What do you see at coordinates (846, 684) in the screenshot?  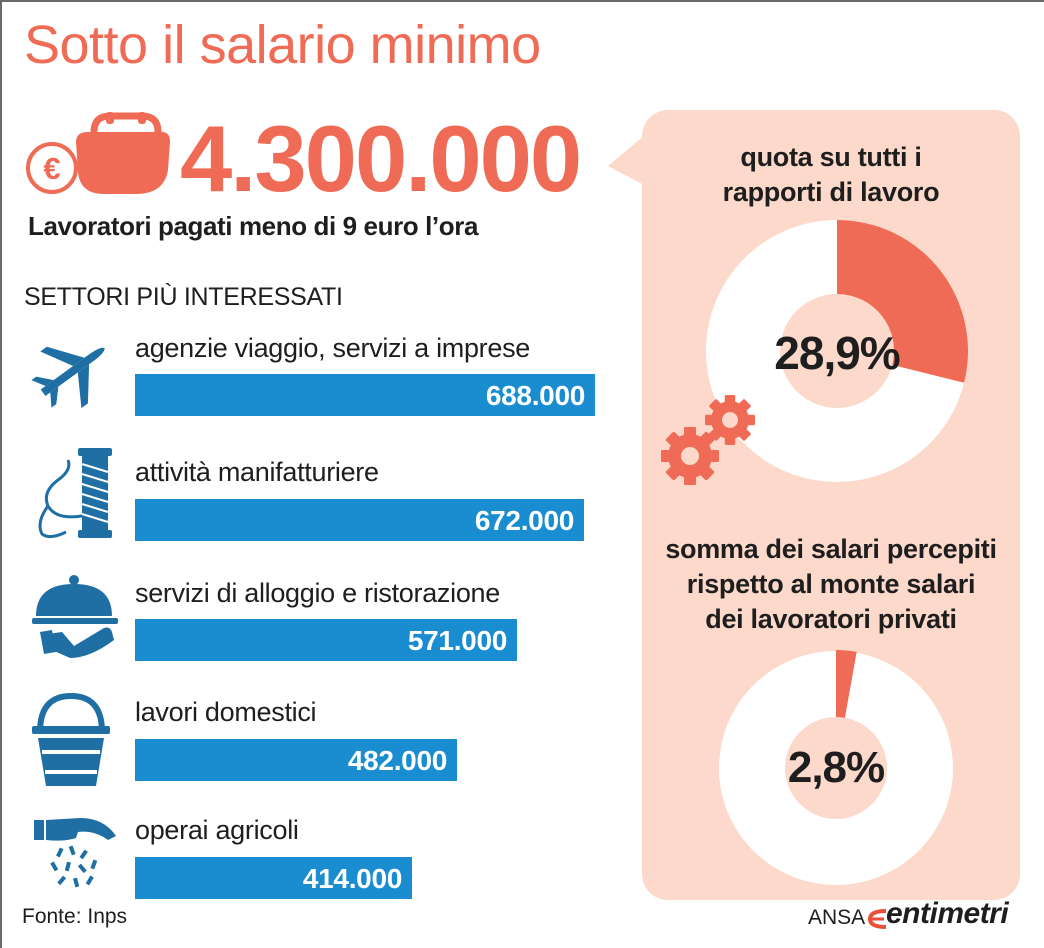 I see `donut2-segment` at bounding box center [846, 684].